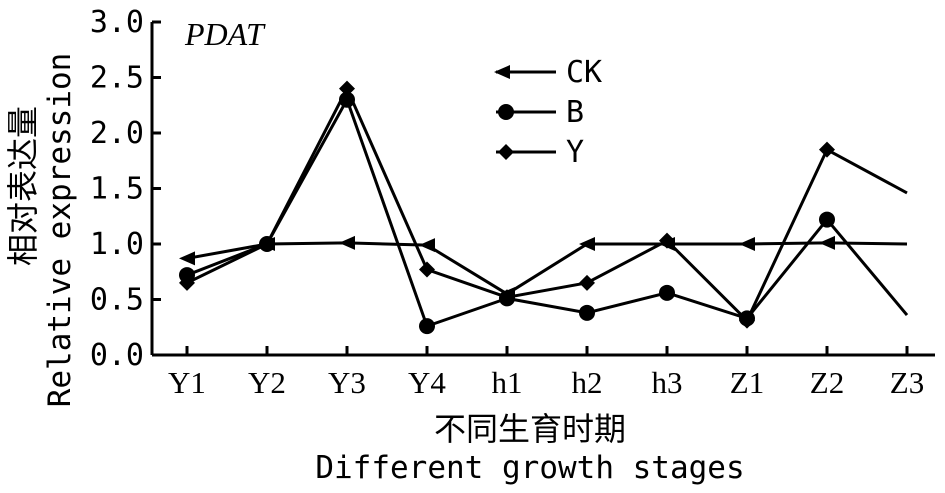 This screenshot has width=945, height=493. I want to click on y-tick-label: 1.5, so click(117, 189).